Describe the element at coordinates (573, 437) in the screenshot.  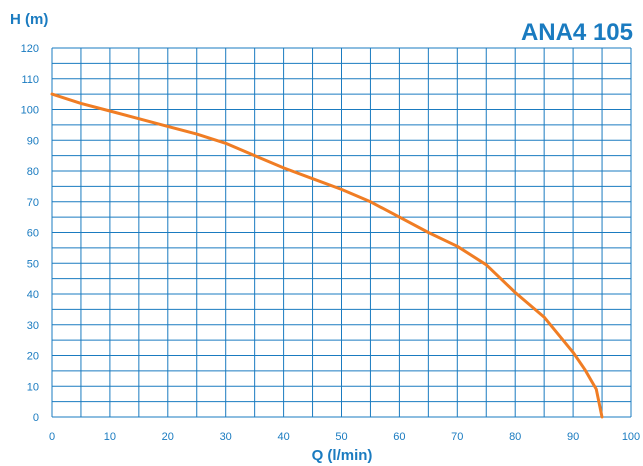
I see `x-tick-label: 90` at that location.